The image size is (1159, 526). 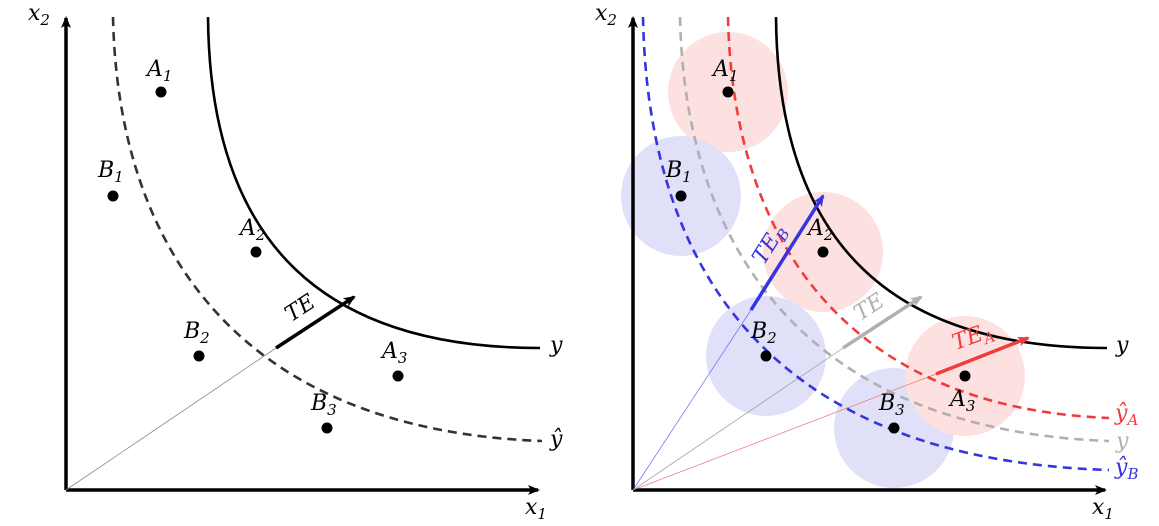 I want to click on left-label-a2: A2, so click(x=251, y=230).